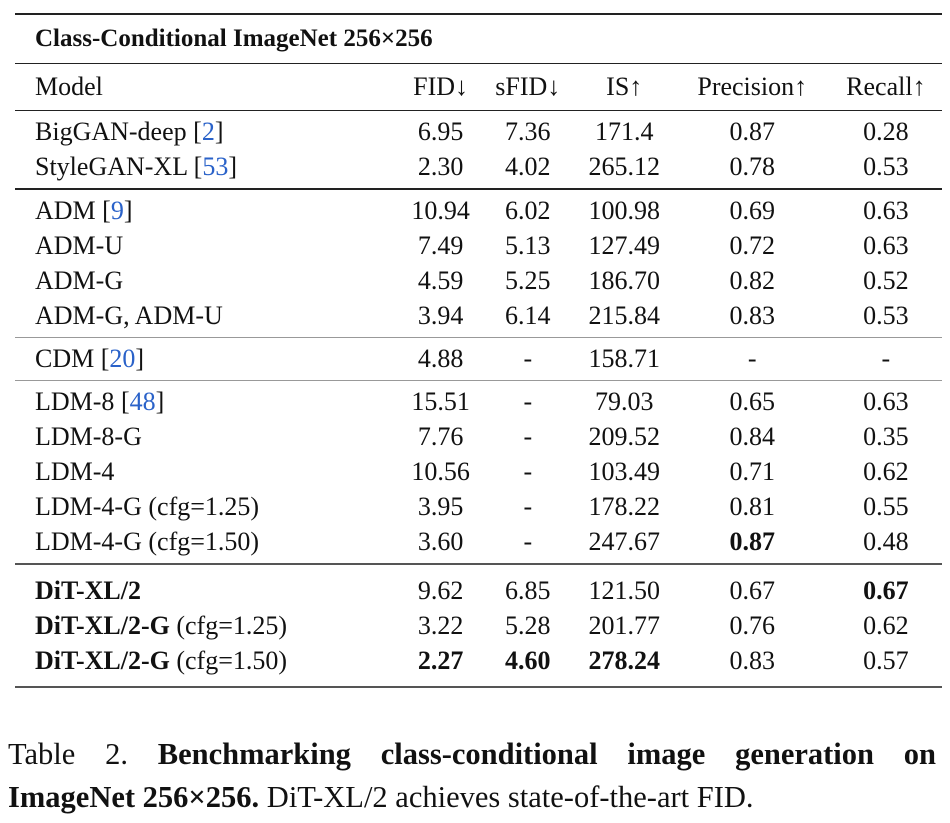 The width and height of the screenshot is (950, 823). I want to click on value-cell: 0.69, so click(752, 210).